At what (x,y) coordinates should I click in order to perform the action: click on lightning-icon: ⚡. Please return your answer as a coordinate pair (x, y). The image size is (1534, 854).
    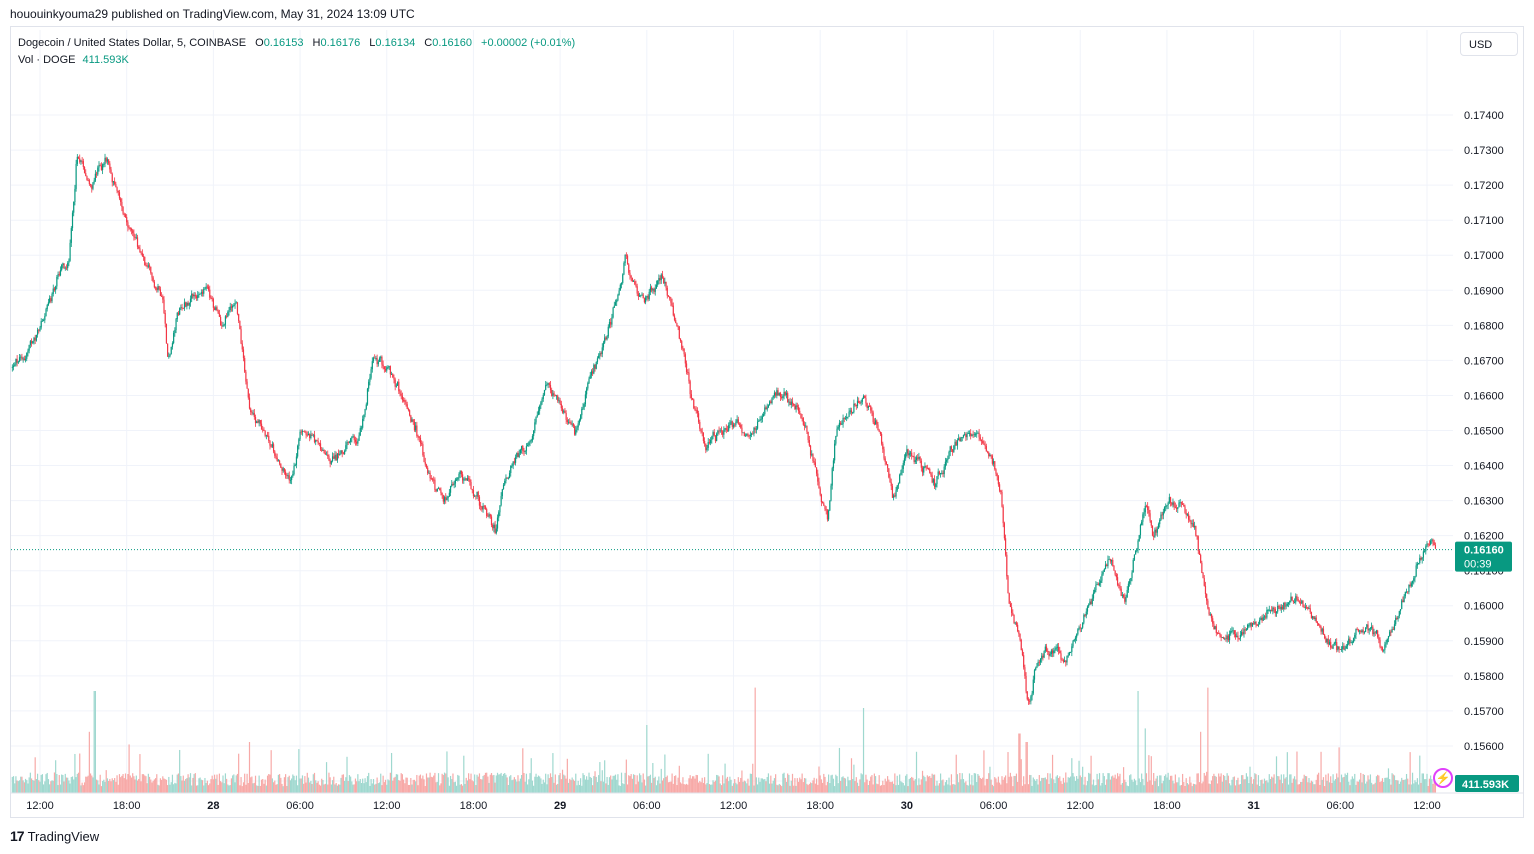
    Looking at the image, I should click on (1443, 778).